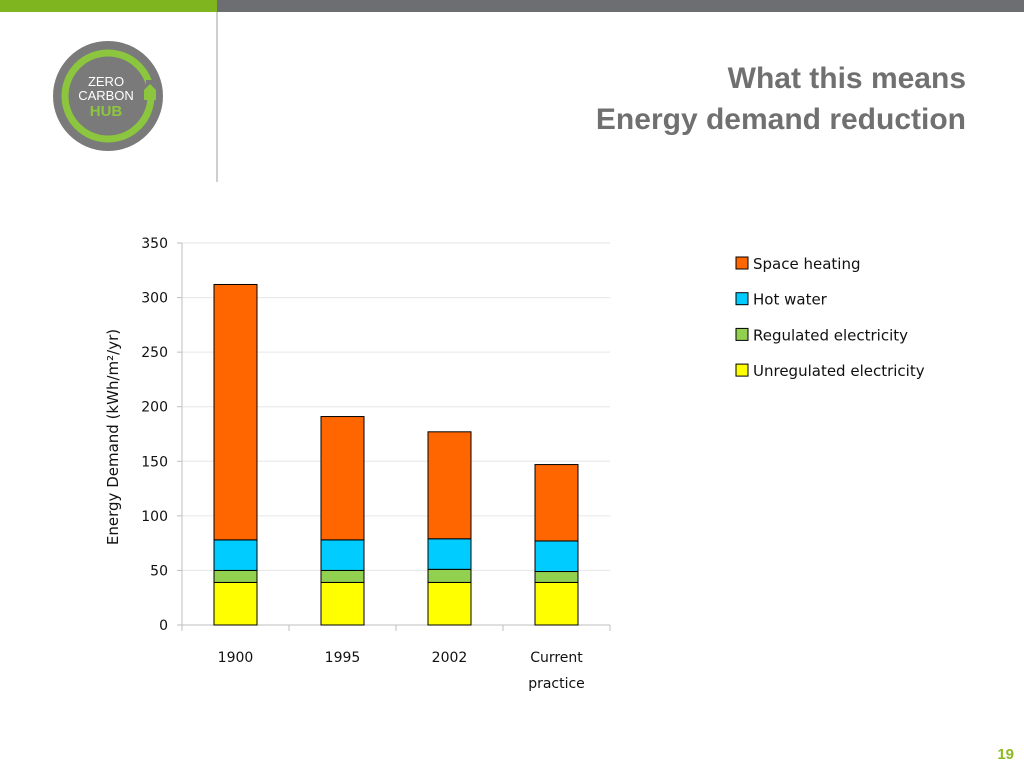 The width and height of the screenshot is (1024, 768). Describe the element at coordinates (790, 300) in the screenshot. I see `legend-label: Hot water` at that location.